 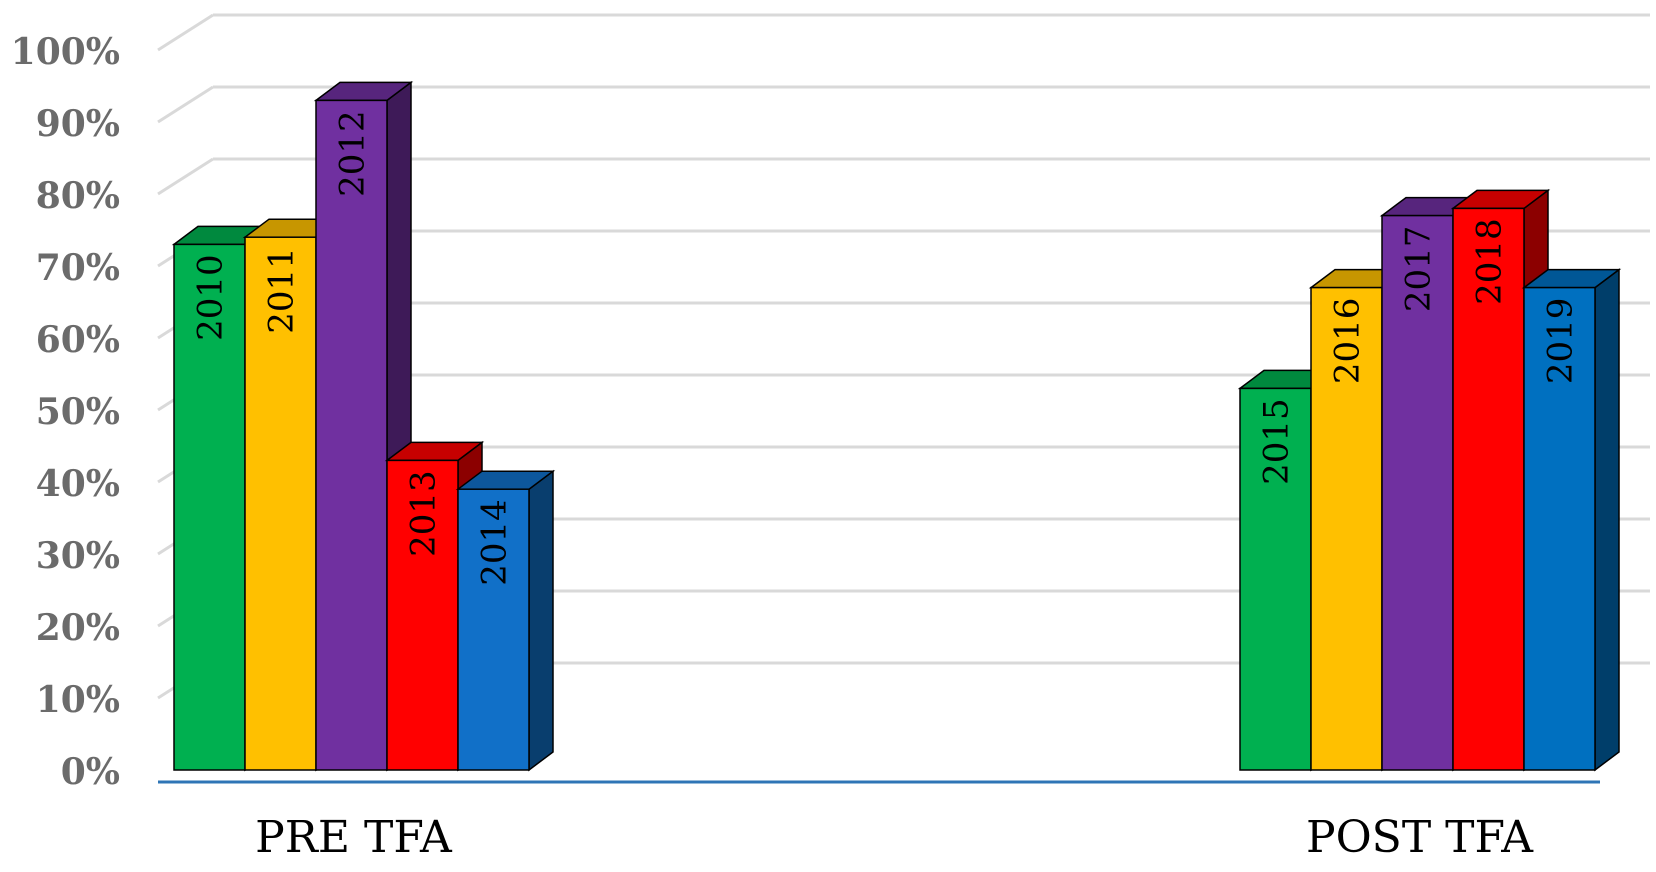 I want to click on bar-side-2019, so click(x=1607, y=520).